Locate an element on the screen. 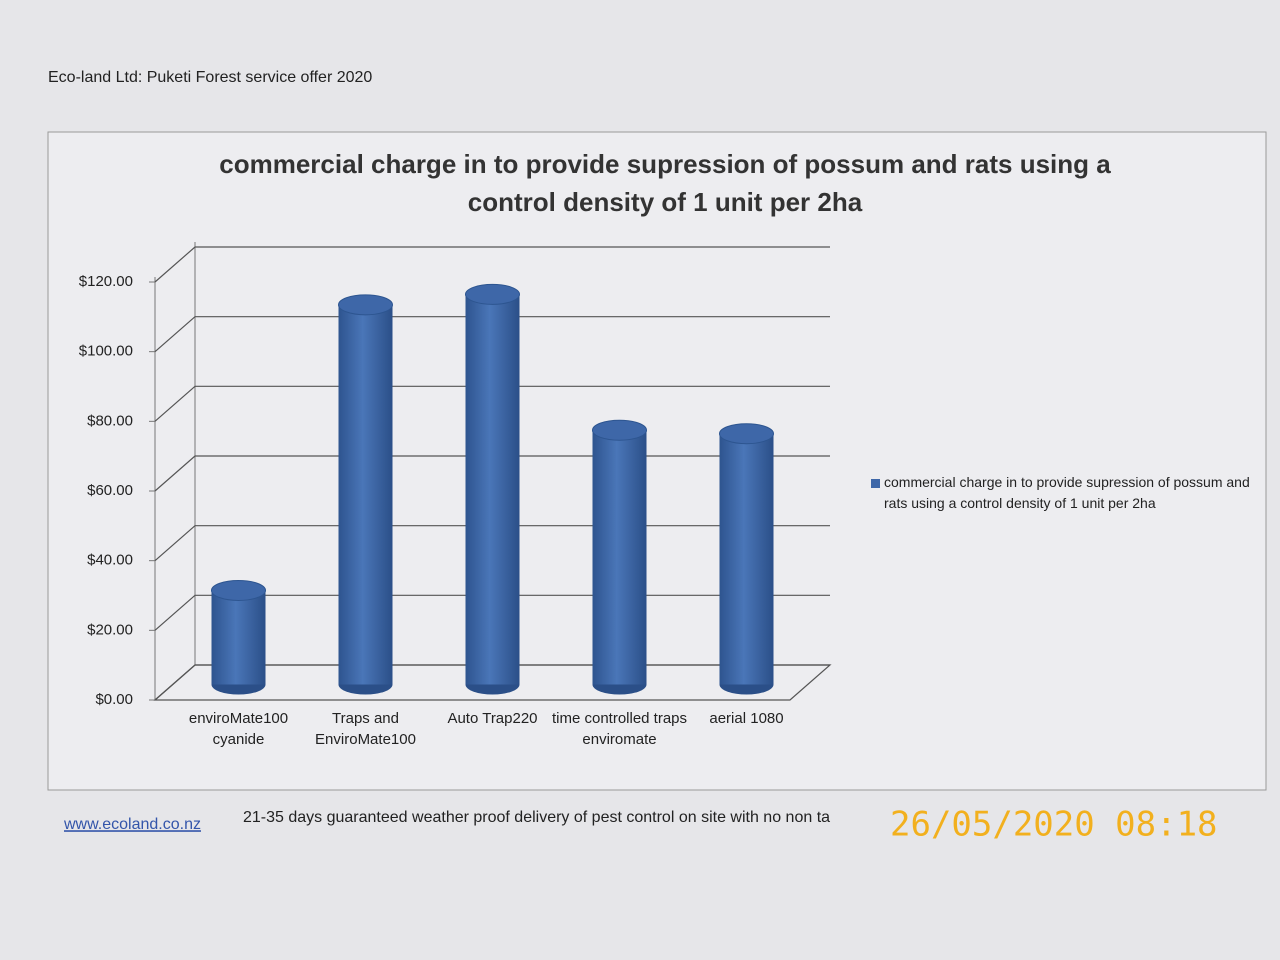 Image resolution: width=1280 pixels, height=960 pixels. floor is located at coordinates (492, 682).